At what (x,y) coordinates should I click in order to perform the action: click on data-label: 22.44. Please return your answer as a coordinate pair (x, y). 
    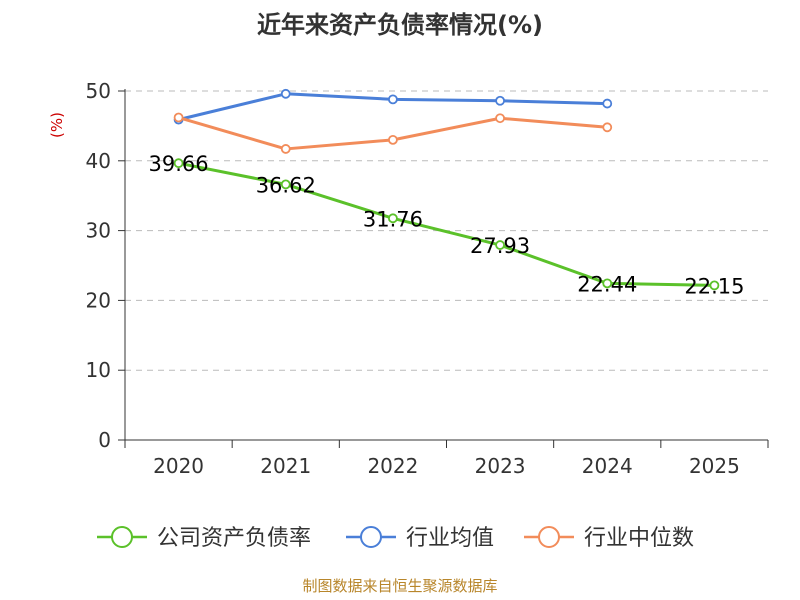
    Looking at the image, I should click on (607, 284).